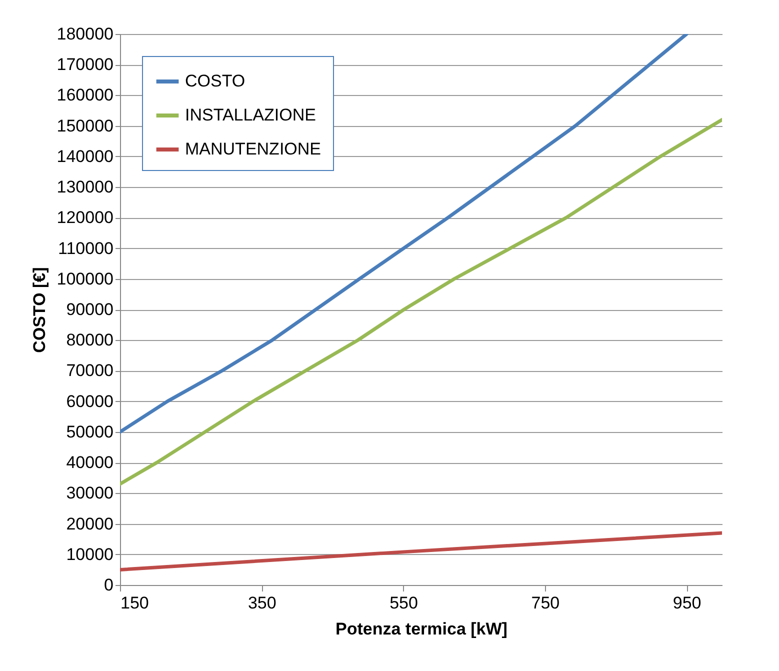 Image resolution: width=779 pixels, height=671 pixels. I want to click on y-tick-label: 100000, so click(85, 278).